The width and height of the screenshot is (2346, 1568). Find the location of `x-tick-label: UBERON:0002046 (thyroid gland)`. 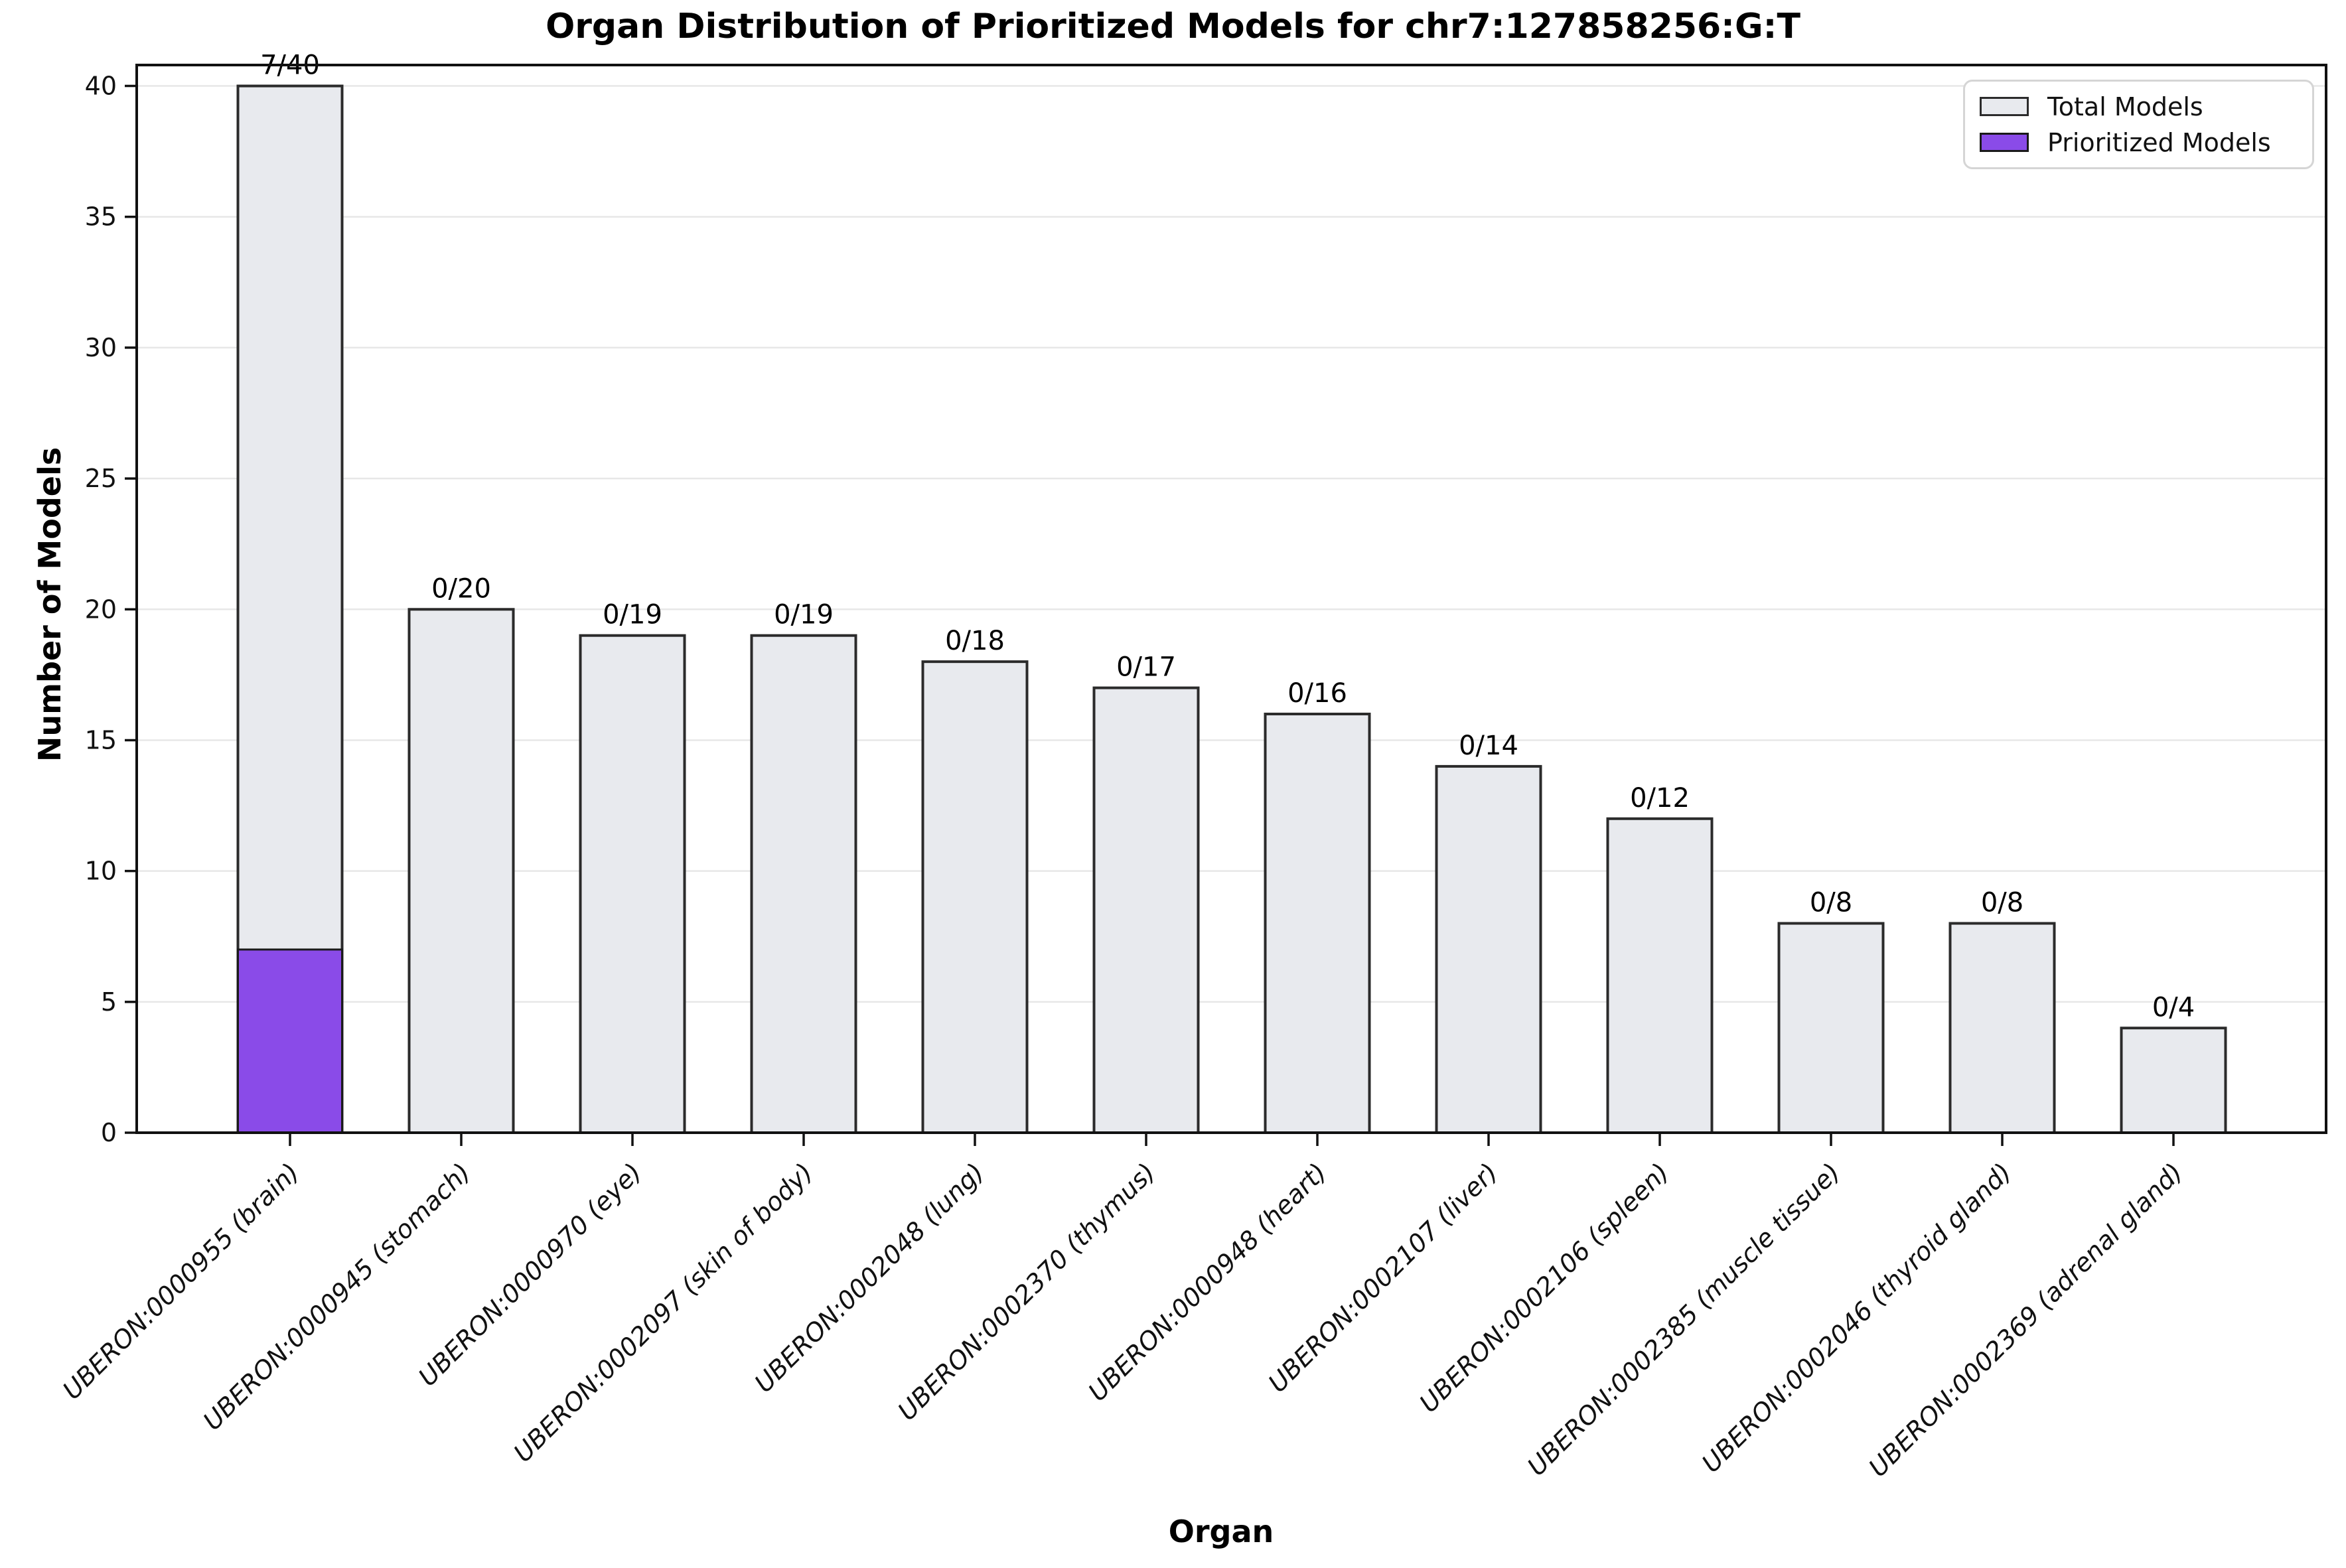

x-tick-label: UBERON:0002046 (thyroid gland) is located at coordinates (1856, 1317).